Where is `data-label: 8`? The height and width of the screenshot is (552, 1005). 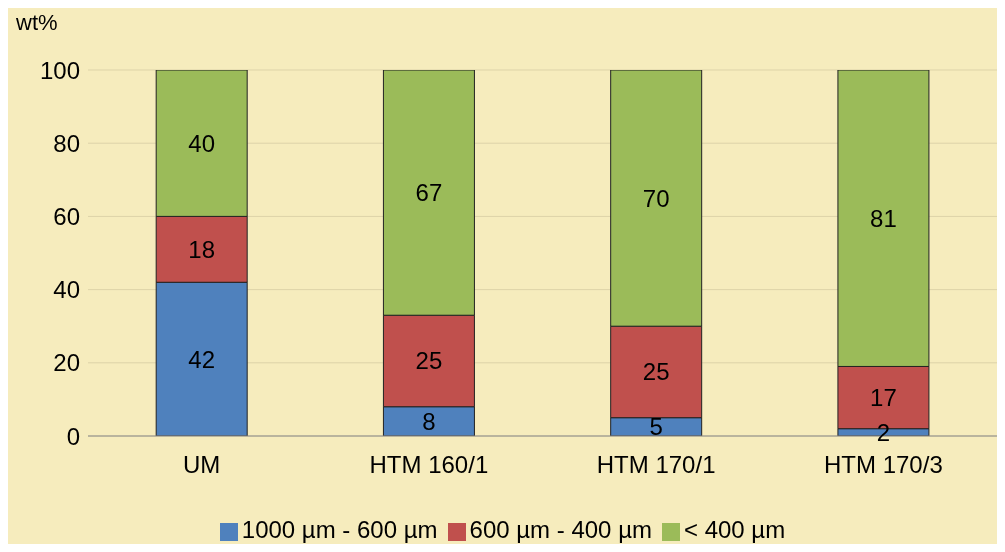 data-label: 8 is located at coordinates (429, 421).